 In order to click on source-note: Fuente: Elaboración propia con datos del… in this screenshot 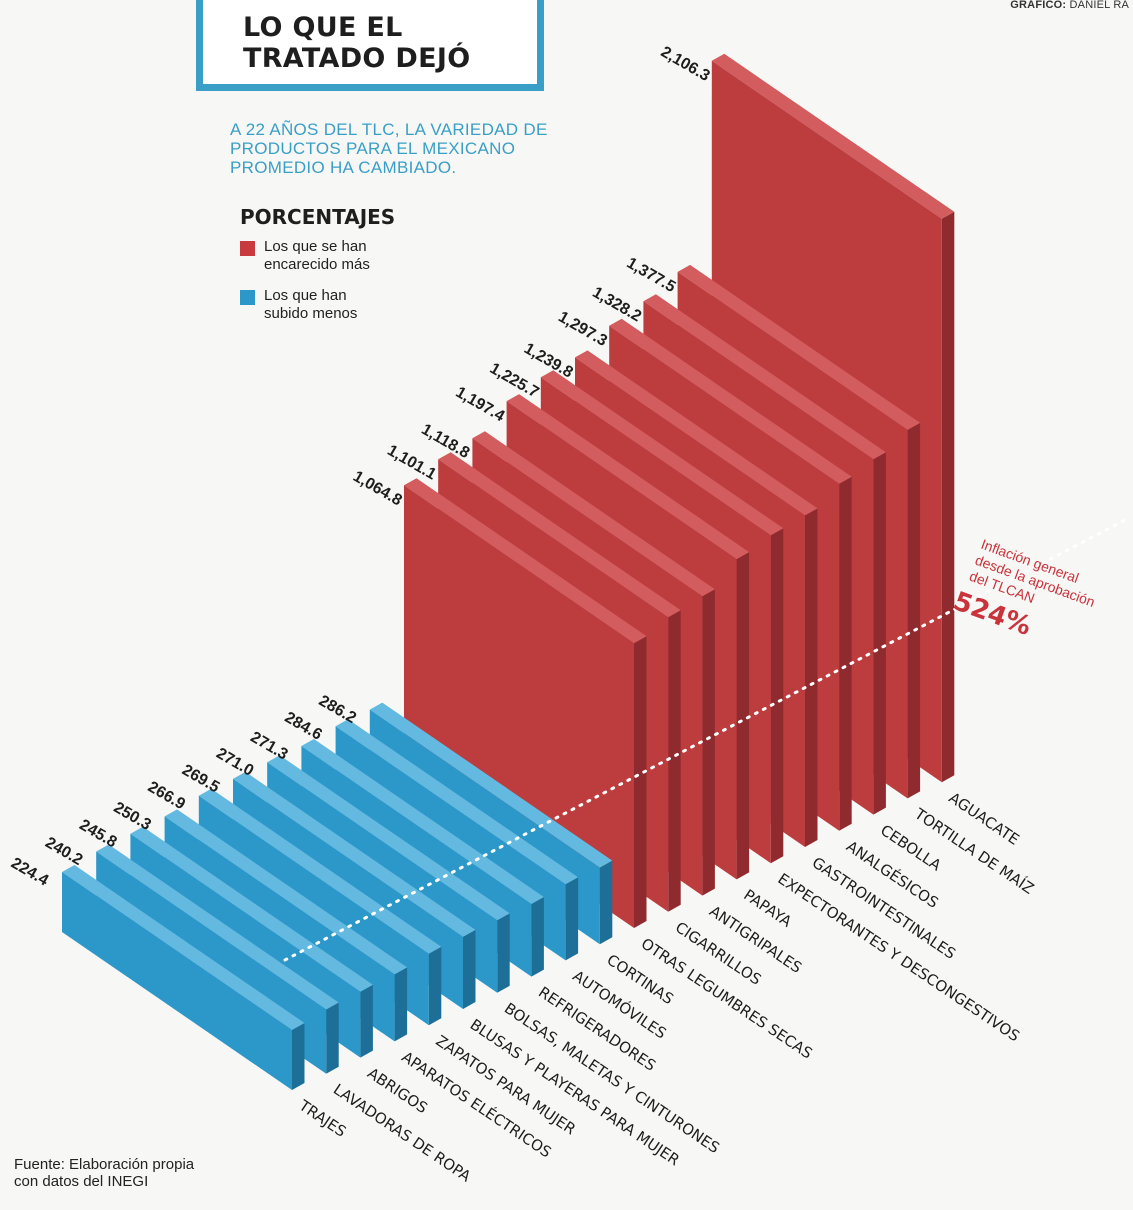, I will do `click(104, 1173)`.